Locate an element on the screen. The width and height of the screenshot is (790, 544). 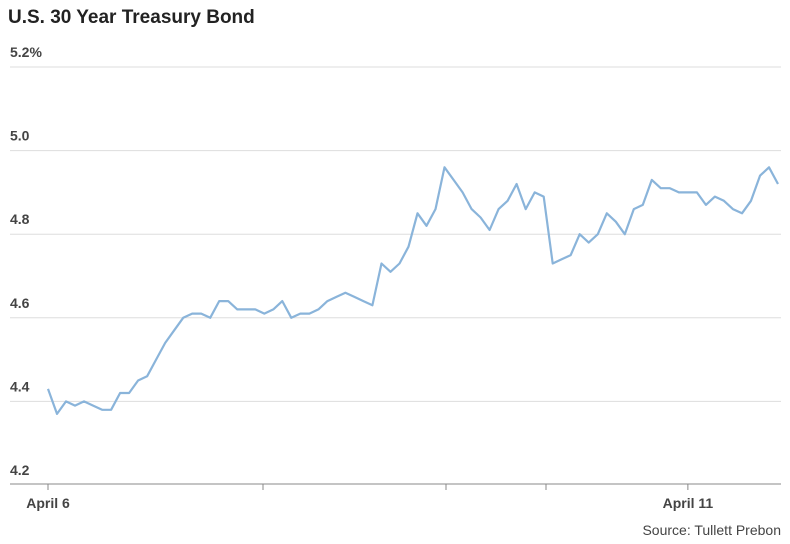
x-tick-label: April 11 is located at coordinates (688, 503).